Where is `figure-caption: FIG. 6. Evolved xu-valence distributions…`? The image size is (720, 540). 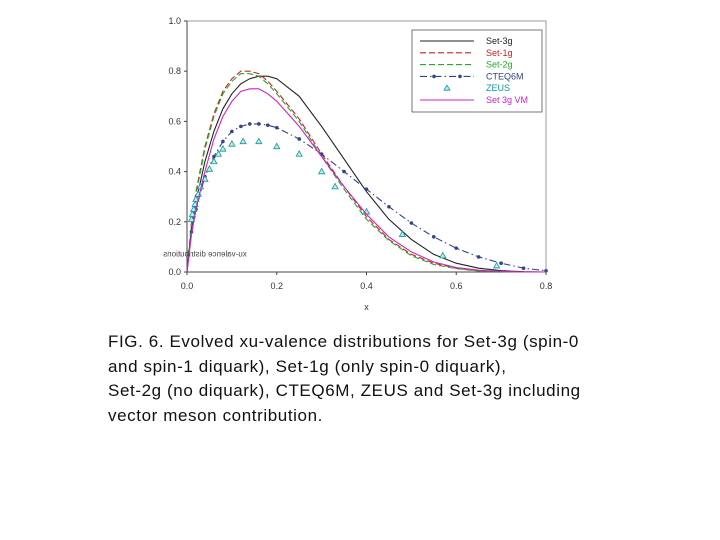
figure-caption: FIG. 6. Evolved xu-valence distributions… is located at coordinates (388, 379).